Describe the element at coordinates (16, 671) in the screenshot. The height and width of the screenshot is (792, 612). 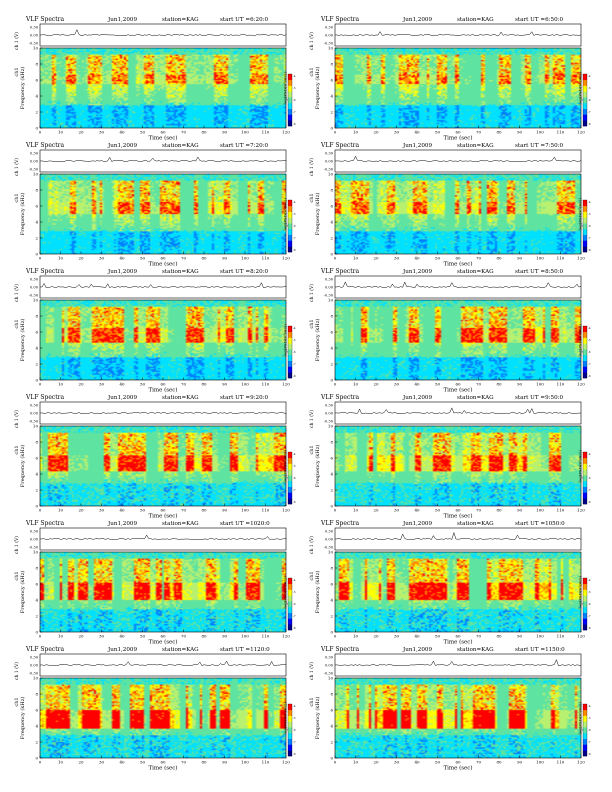
I see `waveform-axis-label: ch 1 (V)` at that location.